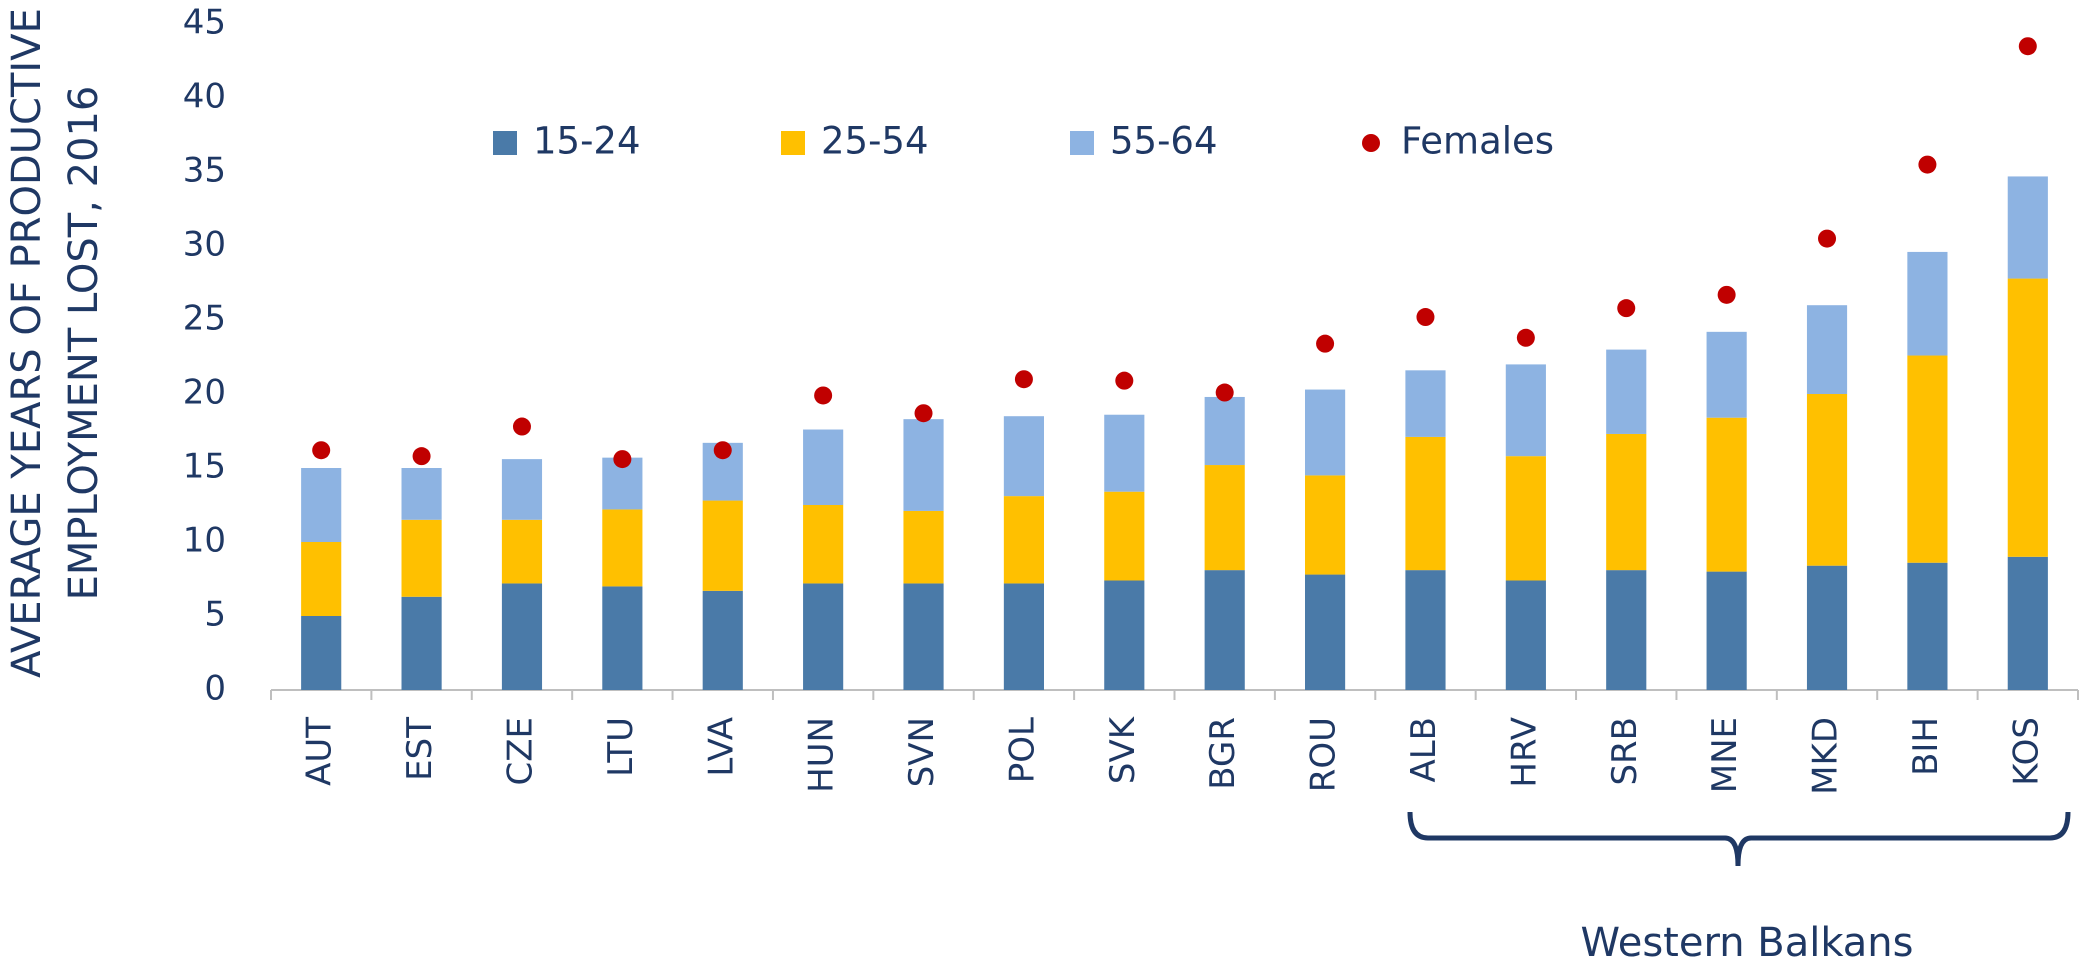 The height and width of the screenshot is (967, 2082). I want to click on x-tick-label: MNE, so click(1725, 755).